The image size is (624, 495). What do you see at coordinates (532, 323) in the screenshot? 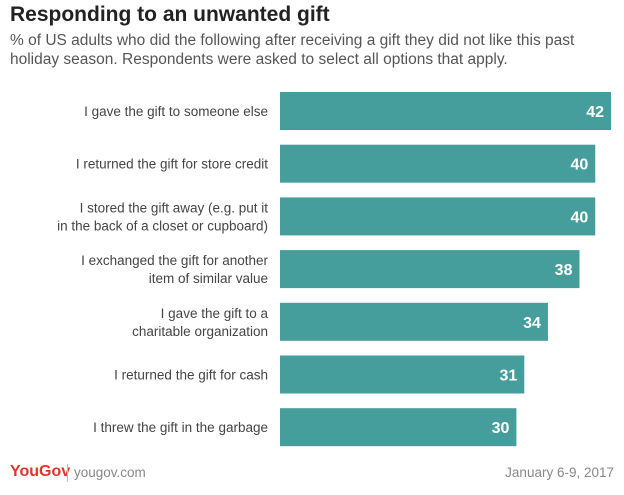
I see `bar-value-label: 34` at bounding box center [532, 323].